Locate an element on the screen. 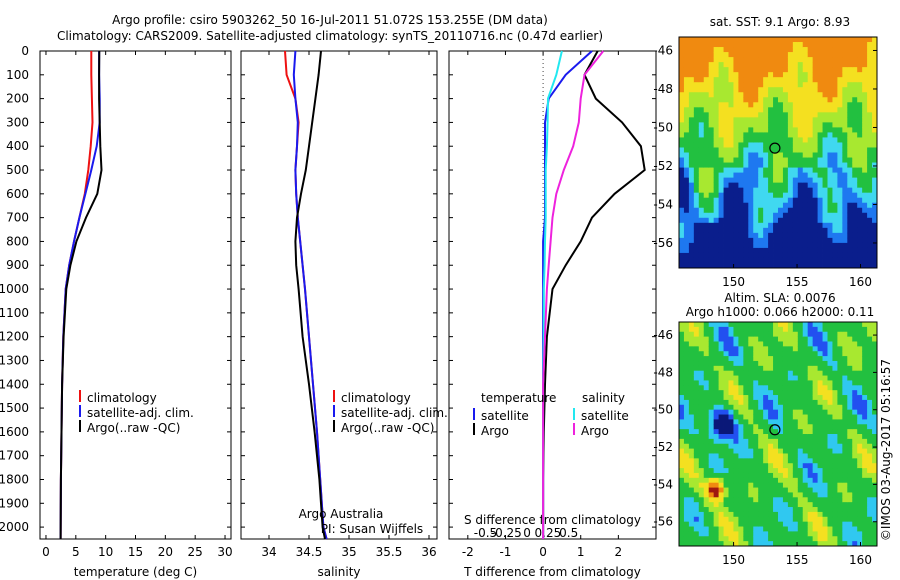 The width and height of the screenshot is (900, 580). sst-map-xtick-label: 150 is located at coordinates (733, 282).